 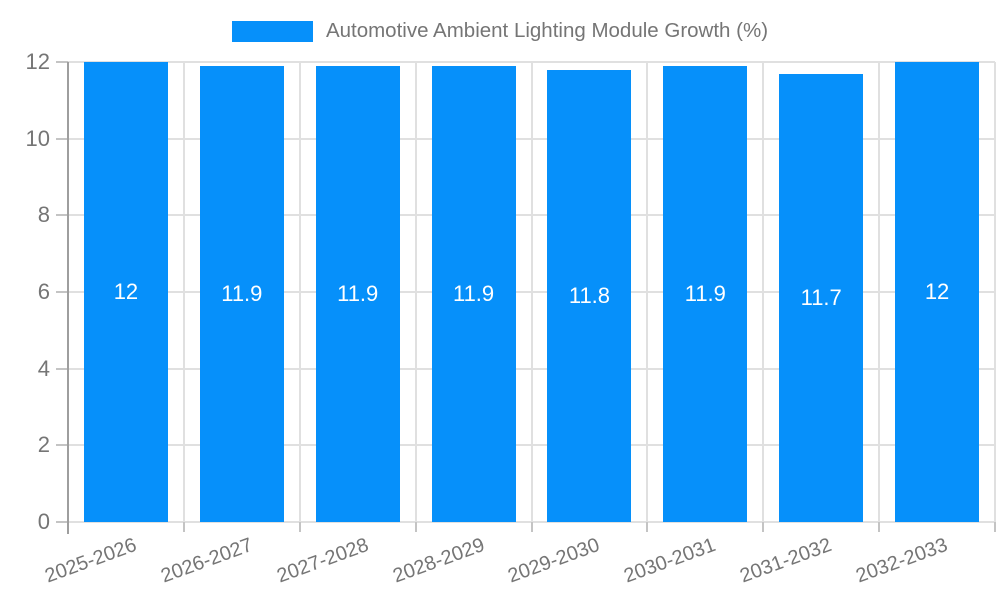 What do you see at coordinates (37, 61) in the screenshot?
I see `y-axis-label: 12` at bounding box center [37, 61].